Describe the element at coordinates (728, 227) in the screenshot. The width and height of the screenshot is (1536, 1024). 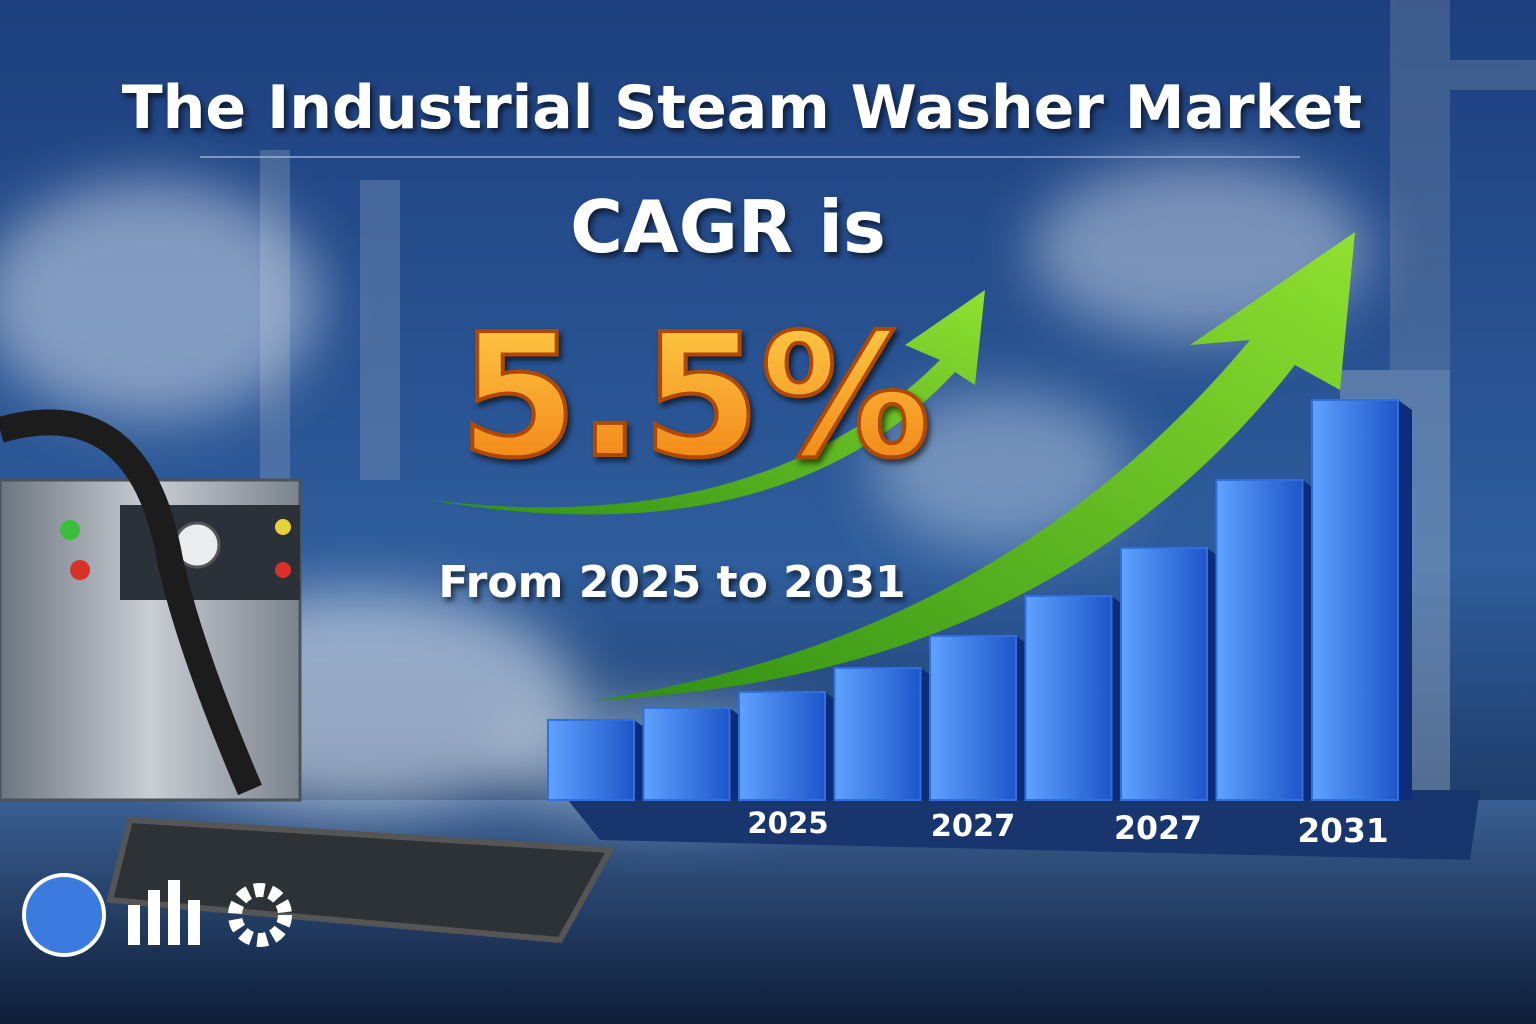
I see `cagr-label: CAGR is` at that location.